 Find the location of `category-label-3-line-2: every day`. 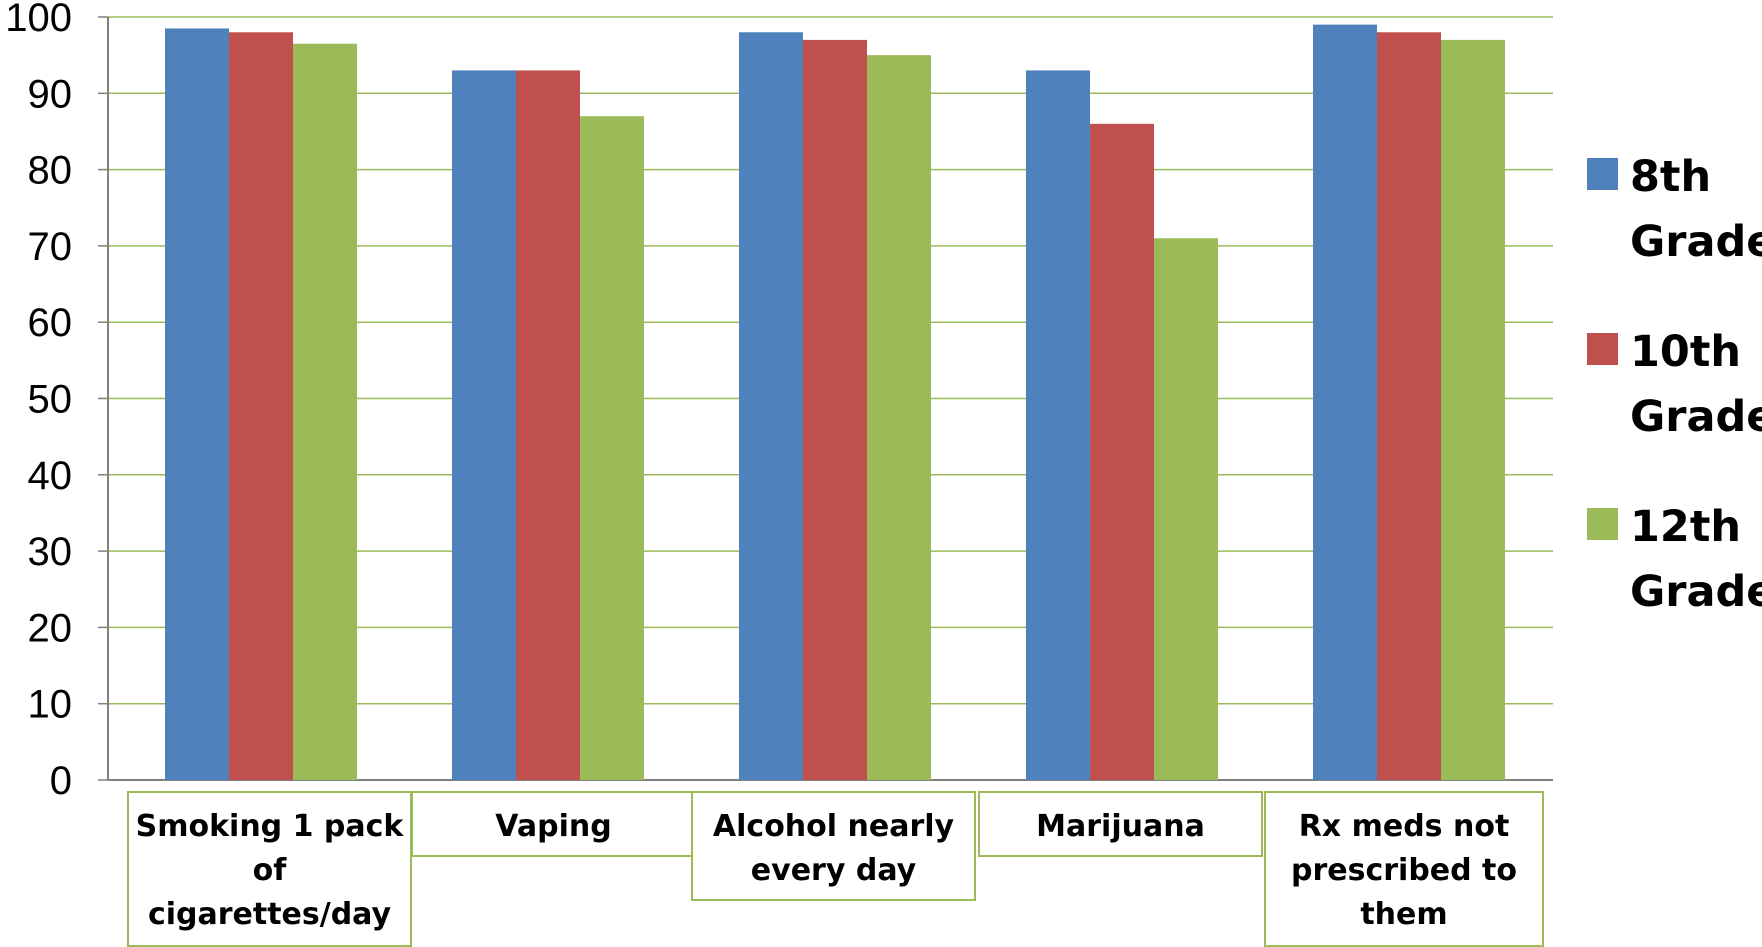

category-label-3-line-2: every day is located at coordinates (834, 870).